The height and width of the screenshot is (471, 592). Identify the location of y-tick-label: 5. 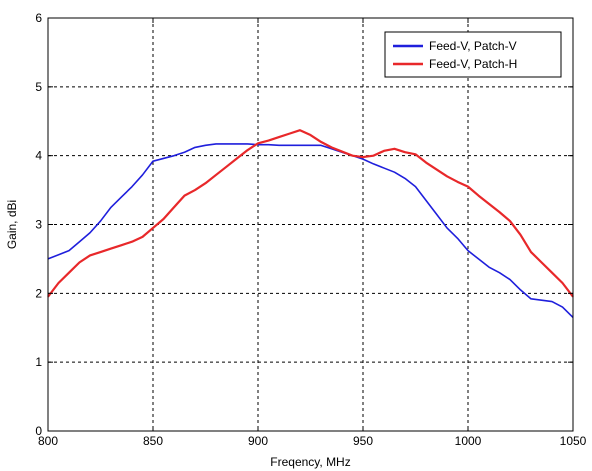
(38, 87).